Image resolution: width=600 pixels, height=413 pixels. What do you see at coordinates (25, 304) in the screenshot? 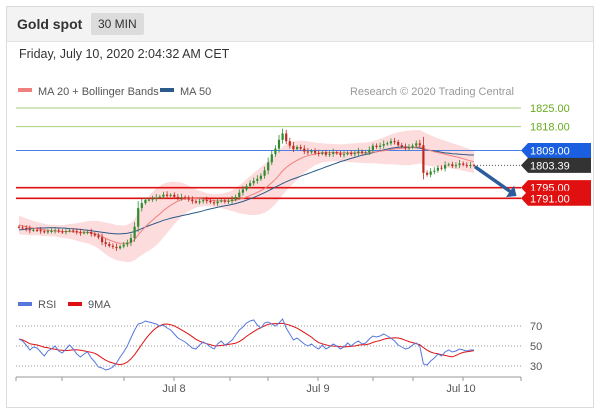
I see `legend-swatch-rsi` at bounding box center [25, 304].